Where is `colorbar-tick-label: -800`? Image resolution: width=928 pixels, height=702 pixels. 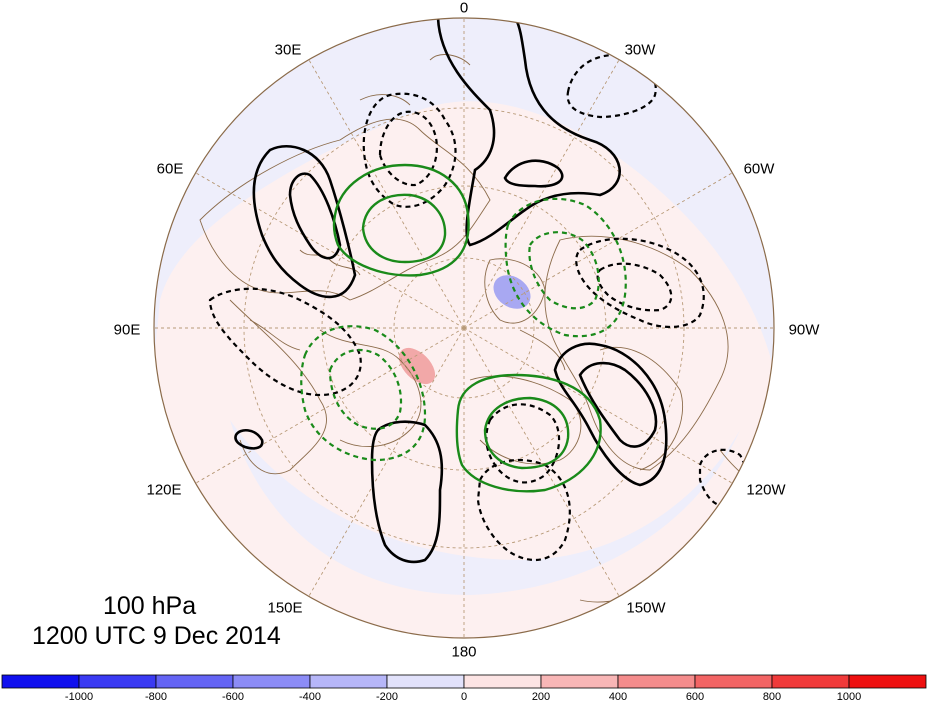
colorbar-tick-label: -800 is located at coordinates (156, 696).